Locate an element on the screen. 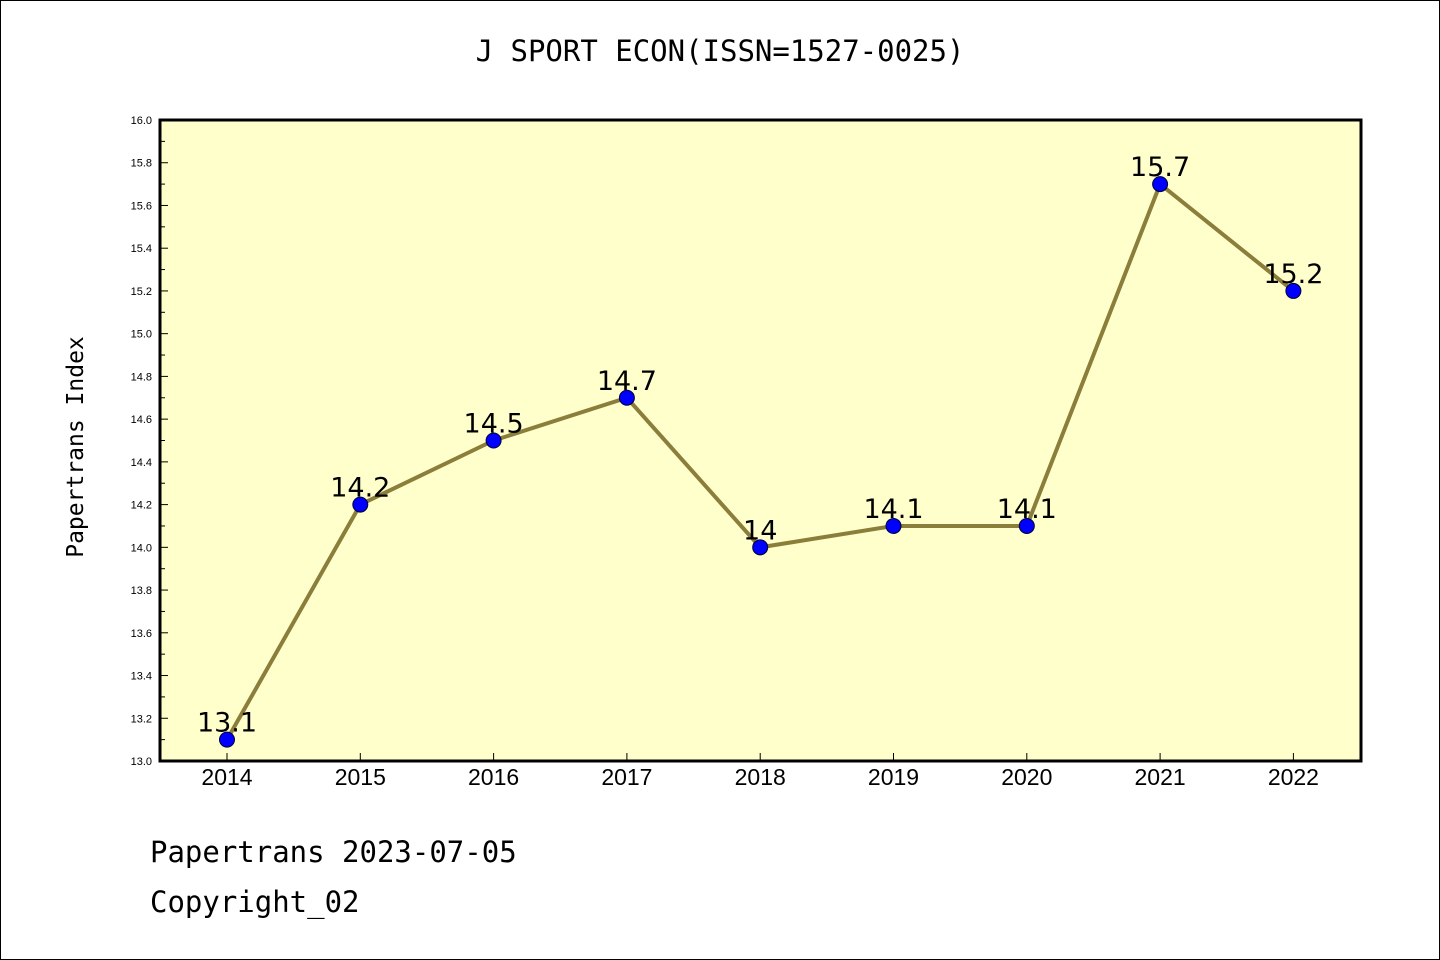 The width and height of the screenshot is (1440, 960). y-tick-label: 15.8 is located at coordinates (141, 164).